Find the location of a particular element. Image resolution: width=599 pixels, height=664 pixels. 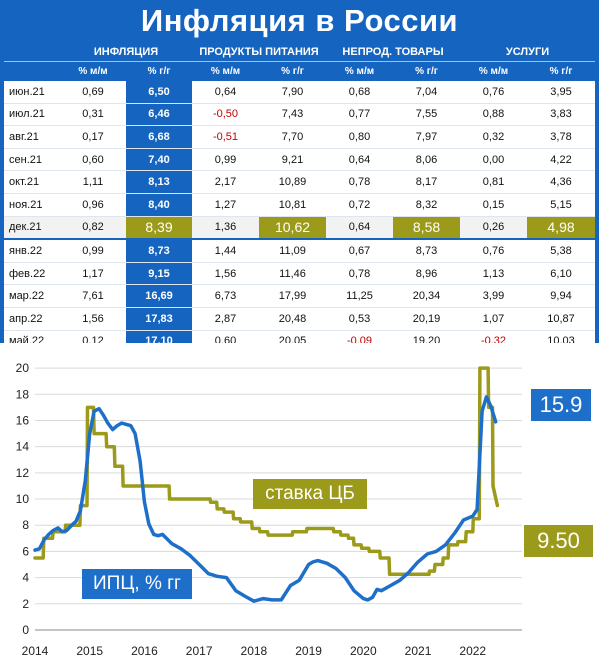

value-cell: 3,78 is located at coordinates (561, 137).